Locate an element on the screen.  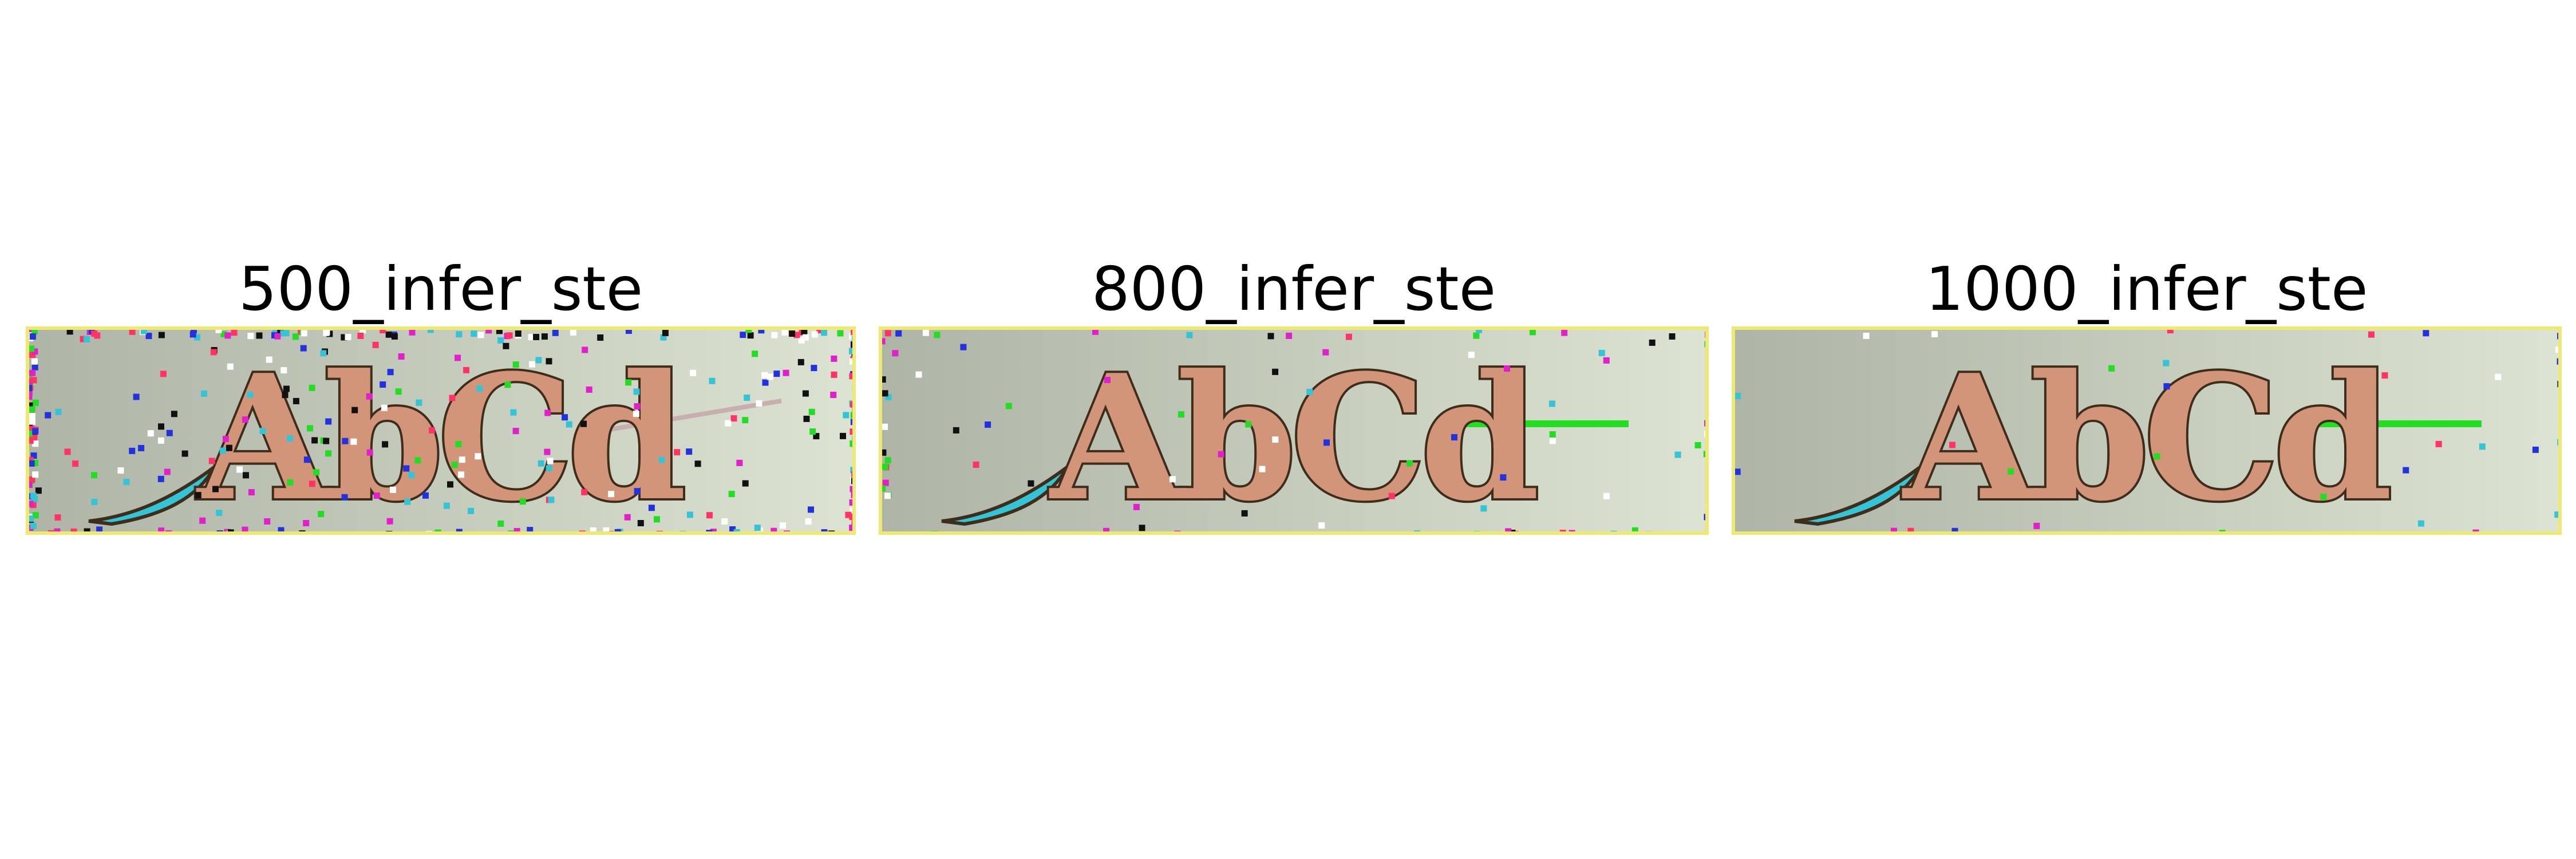
captcha-text: AbCd is located at coordinates (1293, 436).